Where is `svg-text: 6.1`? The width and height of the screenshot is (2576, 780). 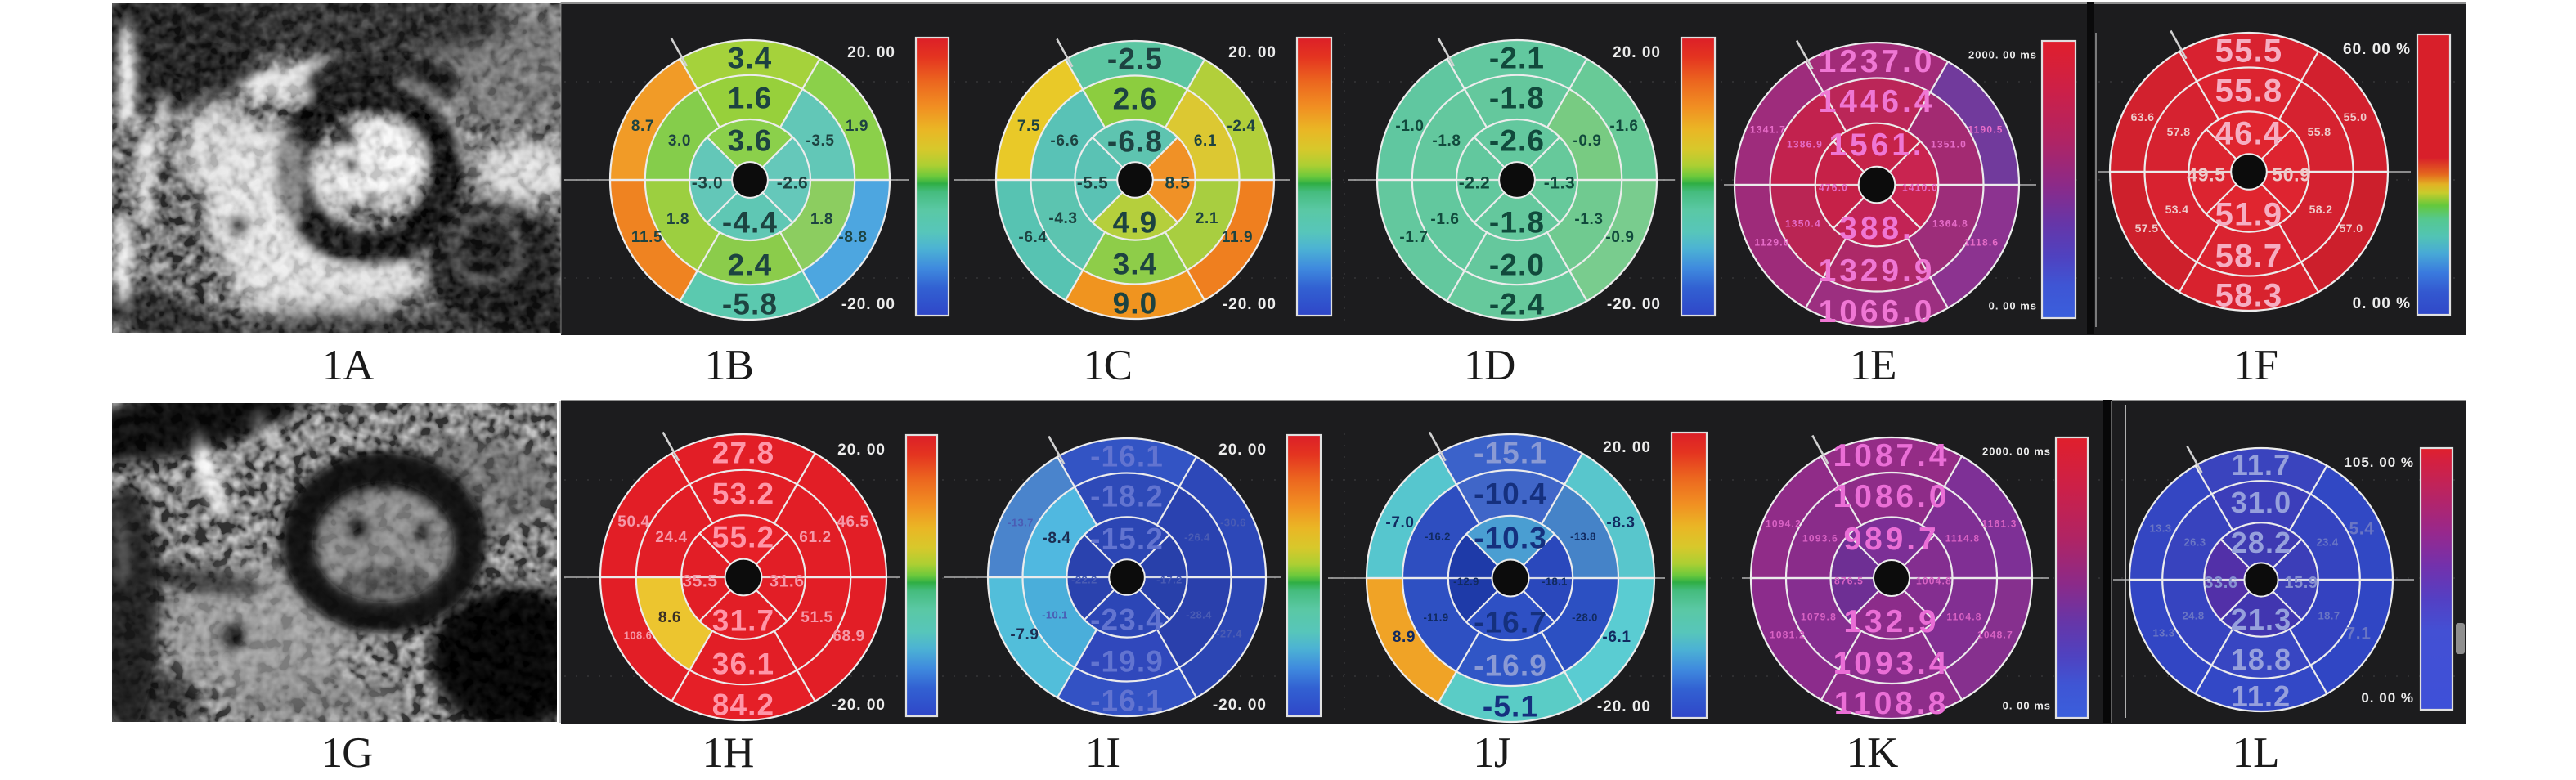 svg-text: 6.1 is located at coordinates (1205, 141).